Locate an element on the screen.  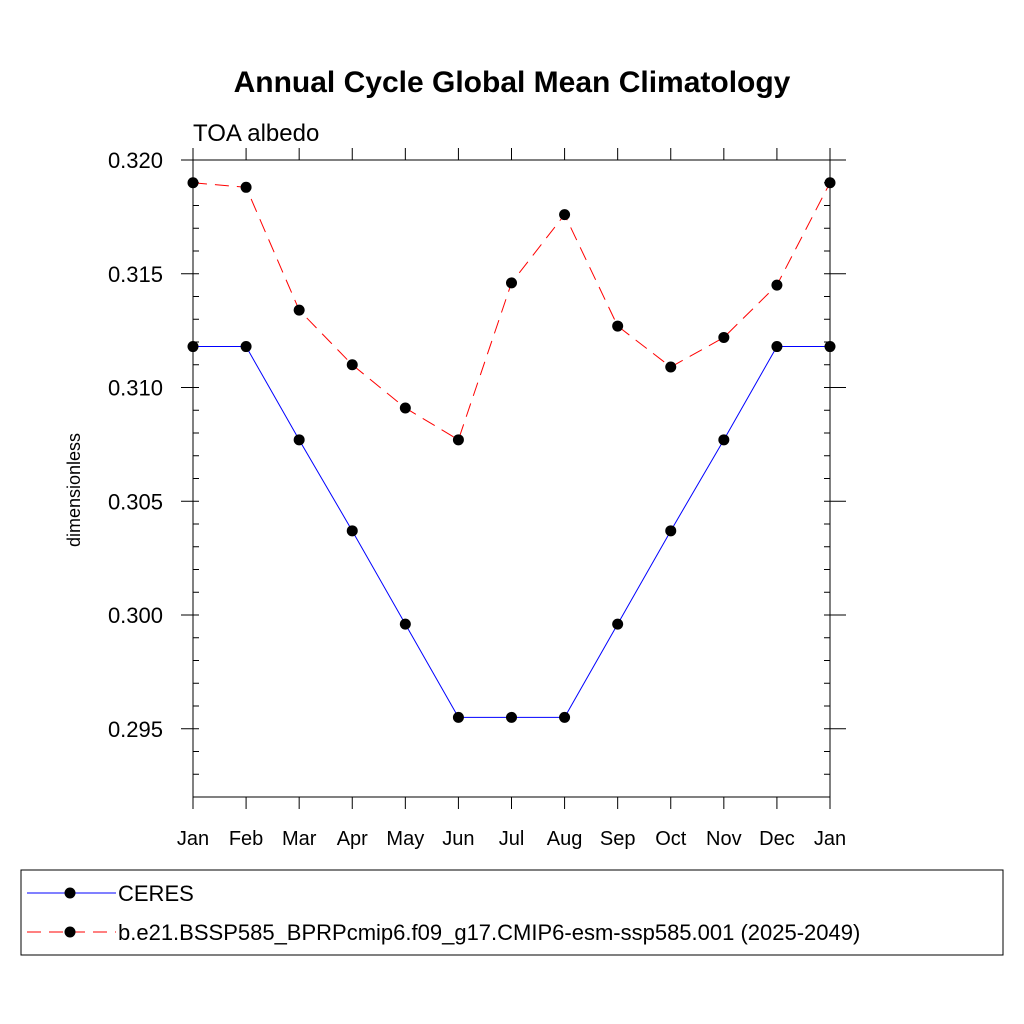
legend-label-1: CERES is located at coordinates (156, 893).